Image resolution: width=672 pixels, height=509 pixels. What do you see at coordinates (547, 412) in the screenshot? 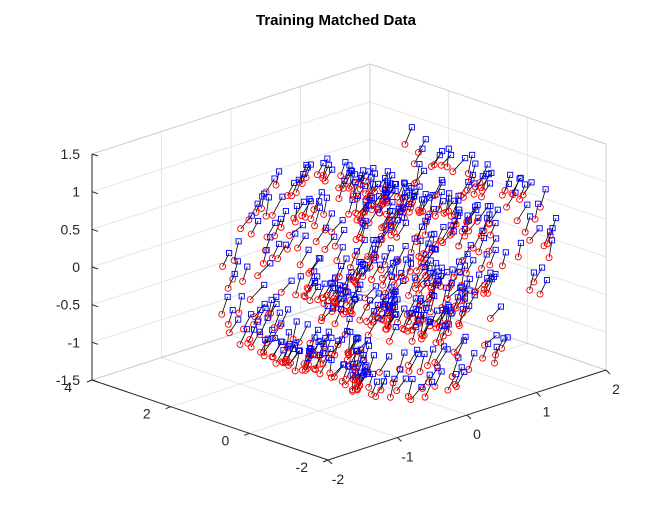
I see `x-tick-label: 1` at bounding box center [547, 412].